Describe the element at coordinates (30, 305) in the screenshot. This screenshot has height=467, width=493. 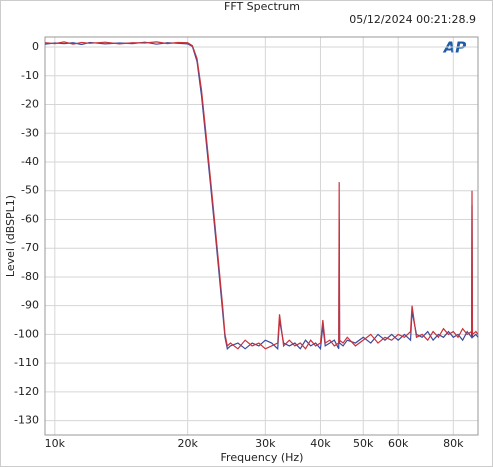
I see `y-tick-label: -90` at that location.